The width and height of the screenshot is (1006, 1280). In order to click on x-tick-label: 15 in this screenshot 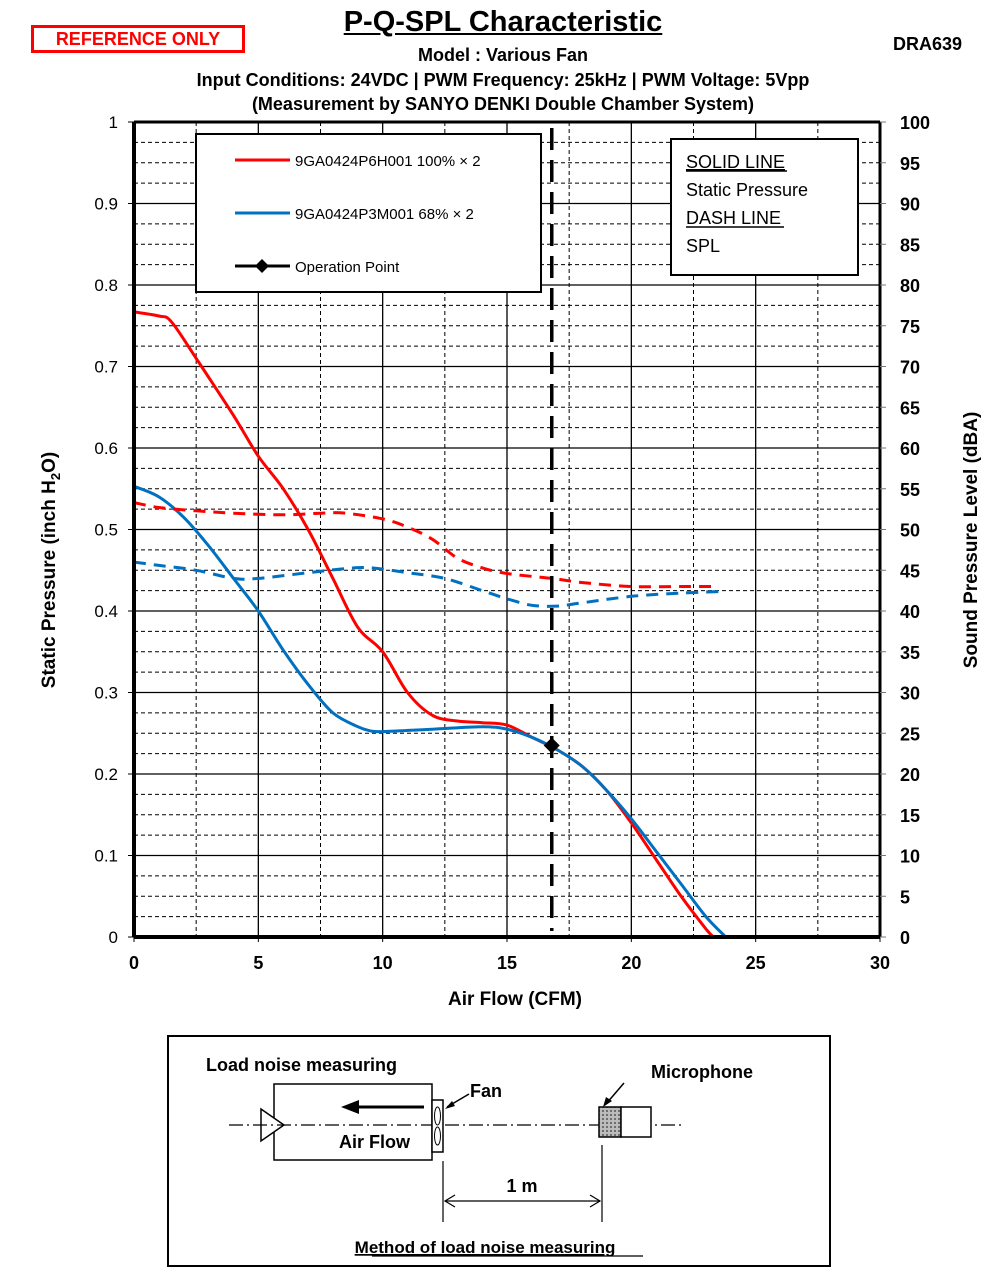, I will do `click(507, 963)`.